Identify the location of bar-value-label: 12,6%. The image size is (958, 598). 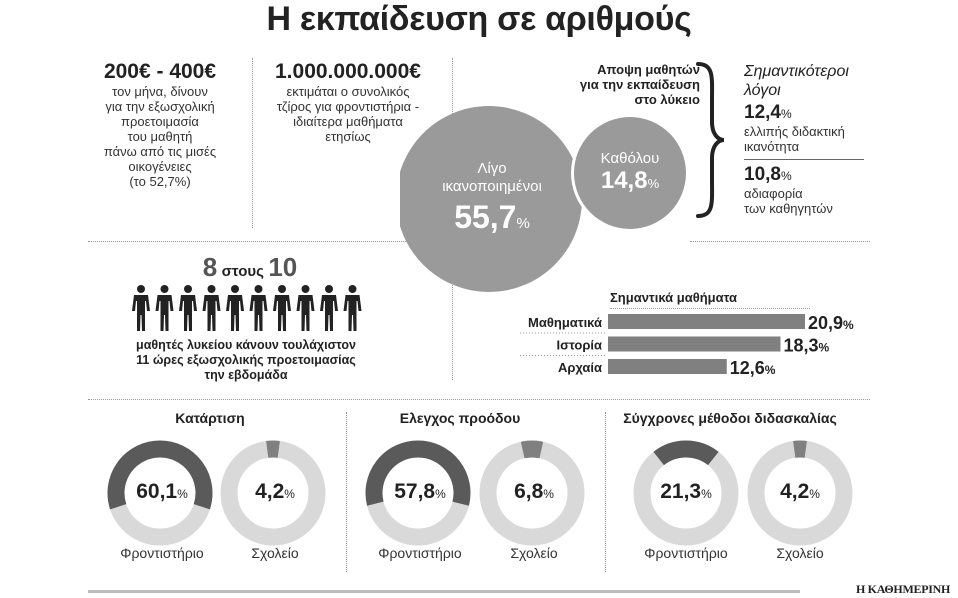
(753, 368).